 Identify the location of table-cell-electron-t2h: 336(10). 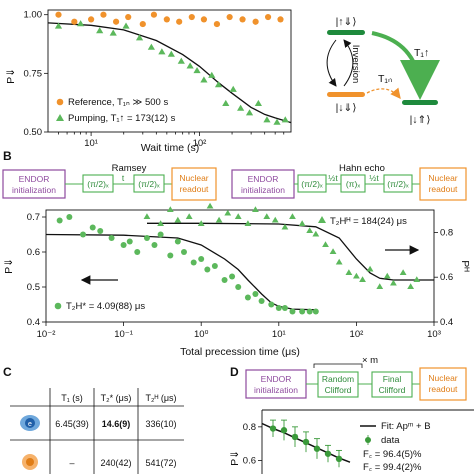
(160, 424).